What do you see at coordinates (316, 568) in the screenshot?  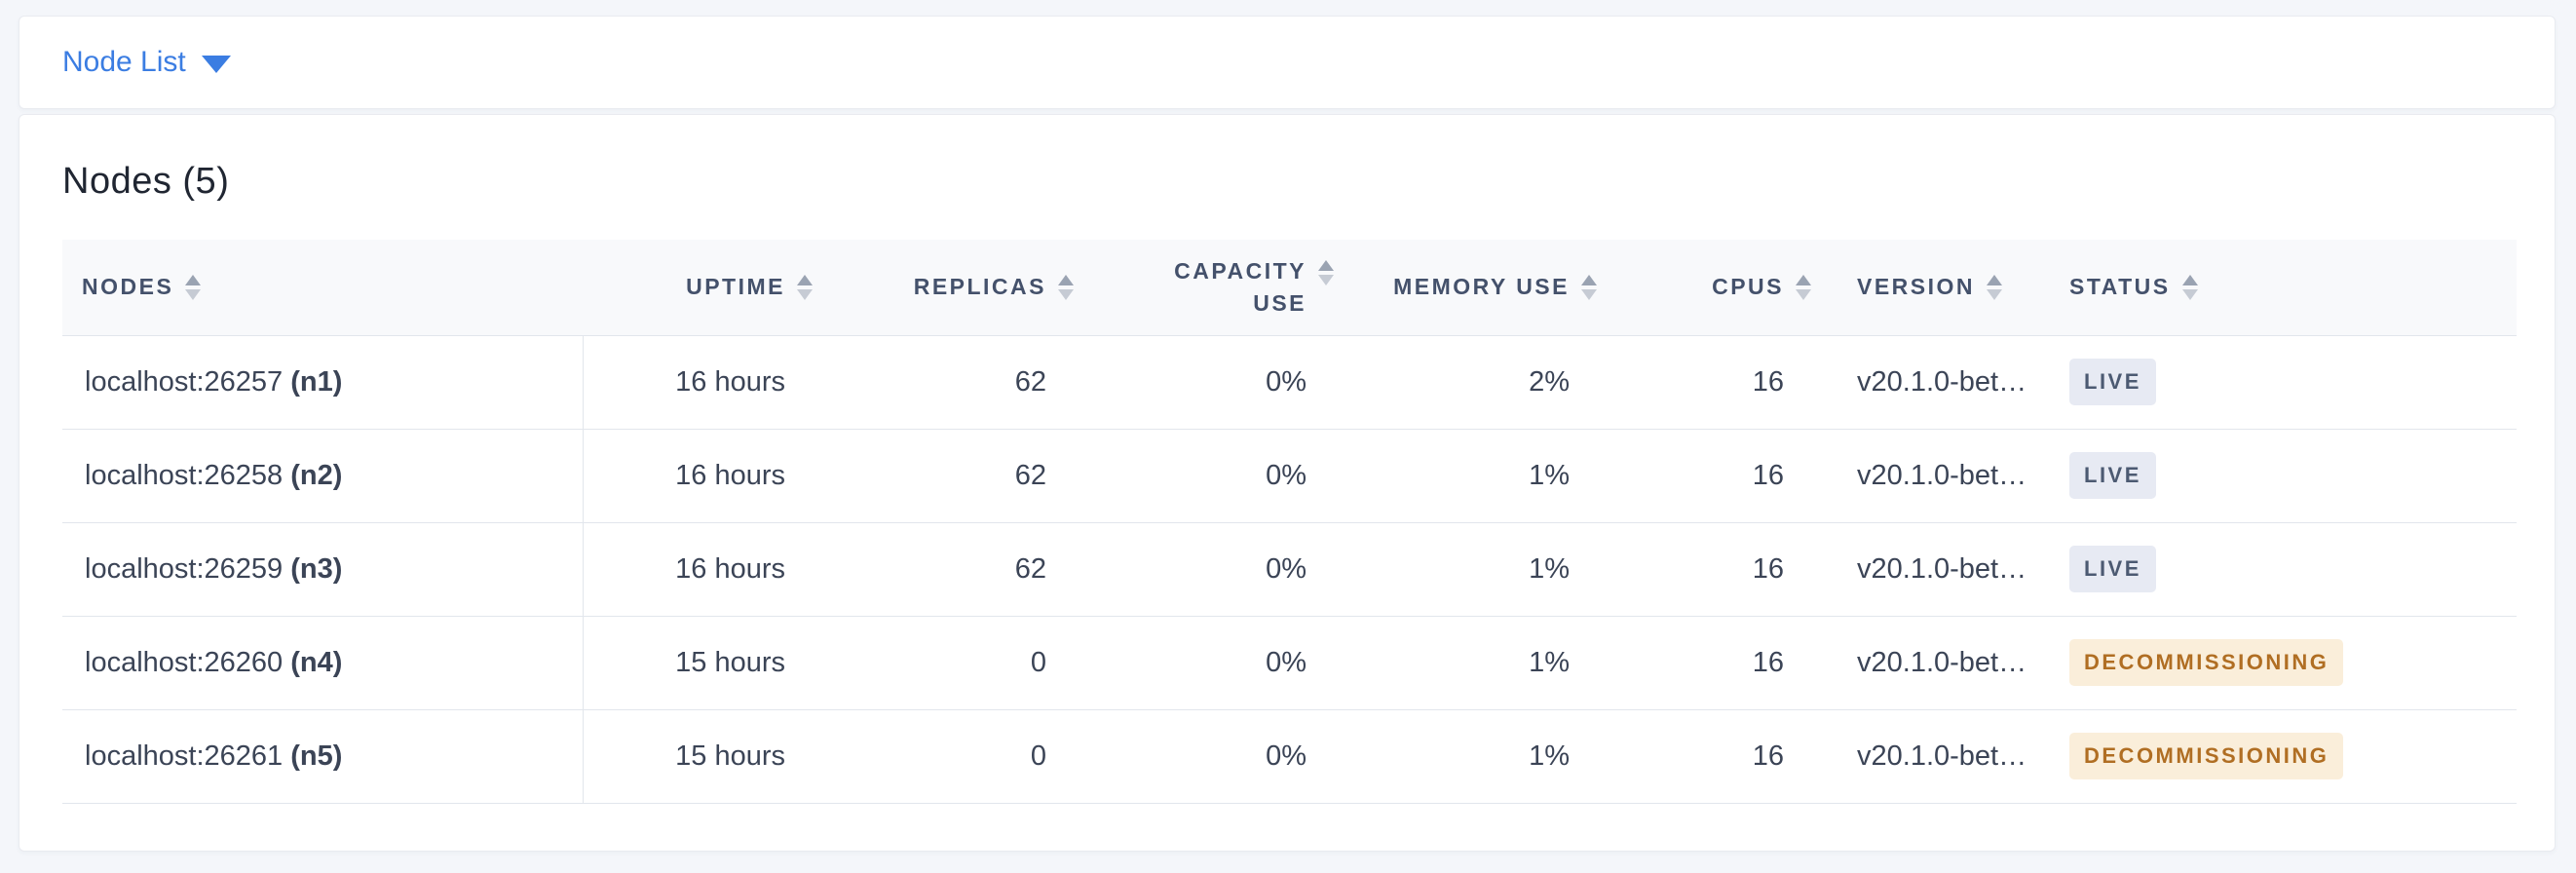 I see `node-id: (n3)` at bounding box center [316, 568].